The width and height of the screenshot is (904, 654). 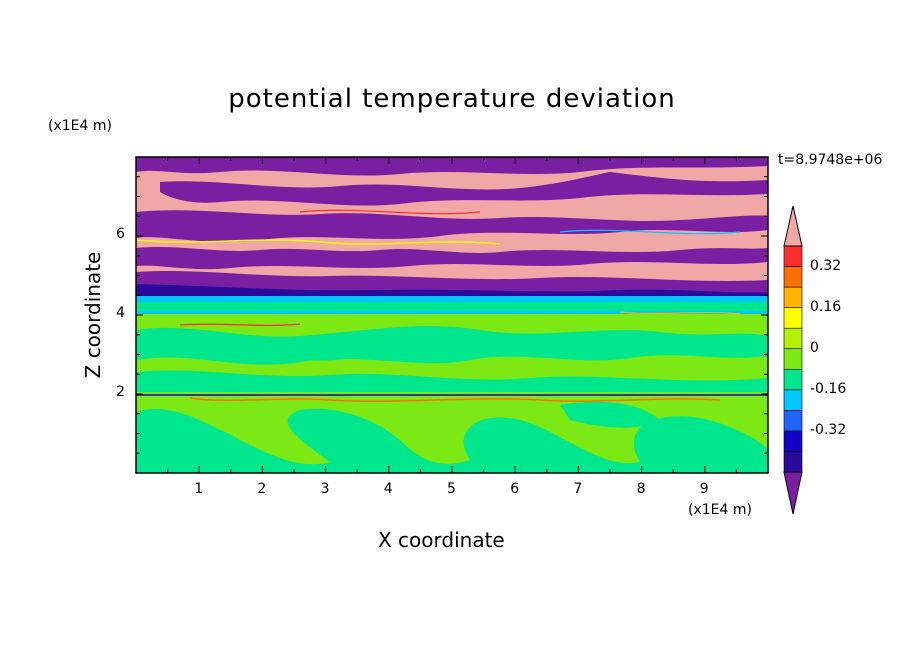 I want to click on y-unit-label: (x1E4 m), so click(x=80, y=126).